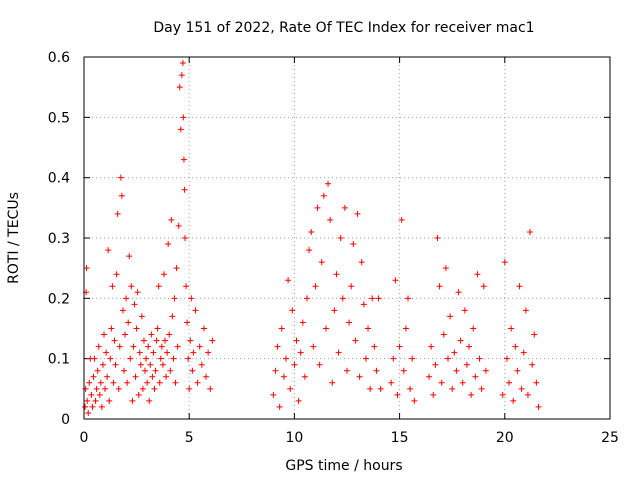 This screenshot has width=640, height=480. I want to click on y-axis-label: ROTI / TECUs, so click(14, 238).